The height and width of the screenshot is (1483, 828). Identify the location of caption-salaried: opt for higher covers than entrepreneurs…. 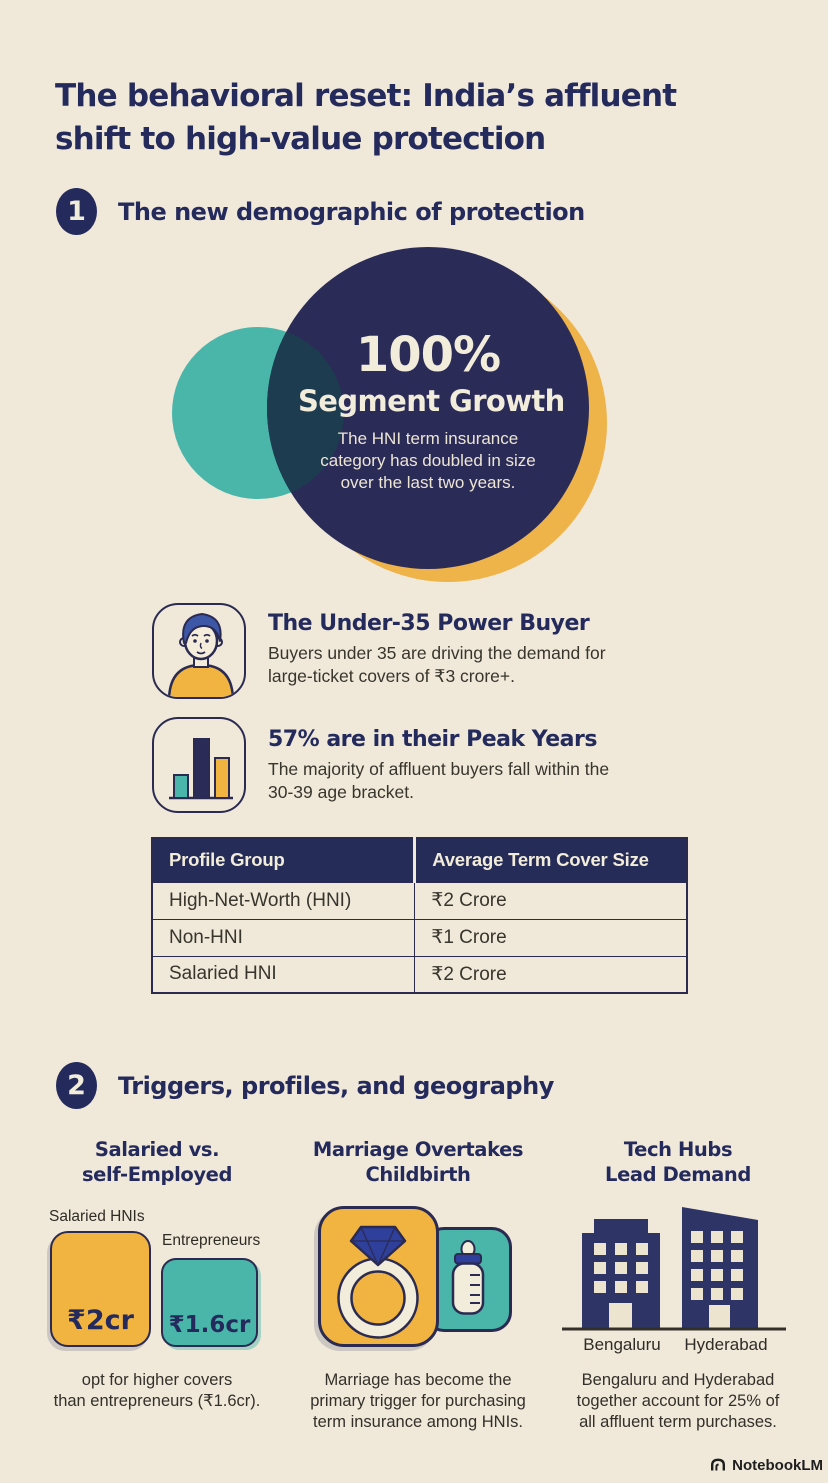
(157, 1391).